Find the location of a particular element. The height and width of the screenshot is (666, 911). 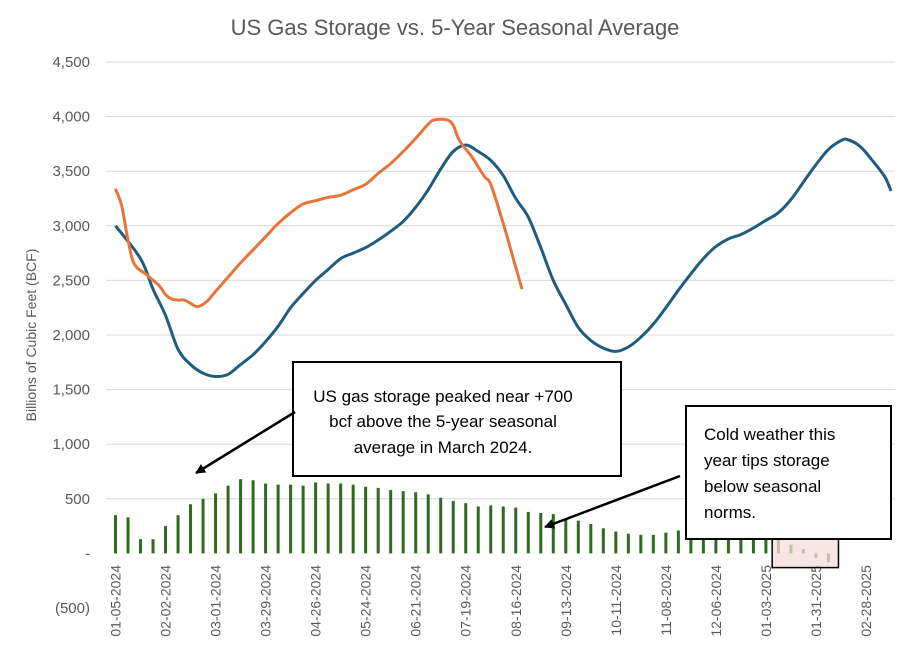

annotation-peak-line-2: bcf above the 5-year seasonal is located at coordinates (443, 421).